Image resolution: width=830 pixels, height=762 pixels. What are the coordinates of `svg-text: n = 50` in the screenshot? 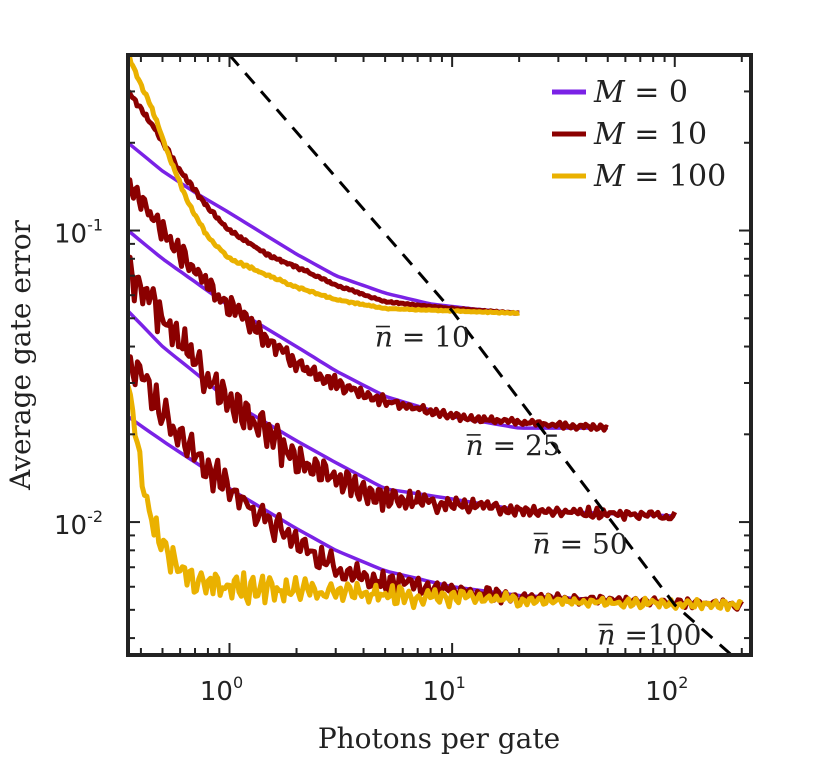 It's located at (580, 544).